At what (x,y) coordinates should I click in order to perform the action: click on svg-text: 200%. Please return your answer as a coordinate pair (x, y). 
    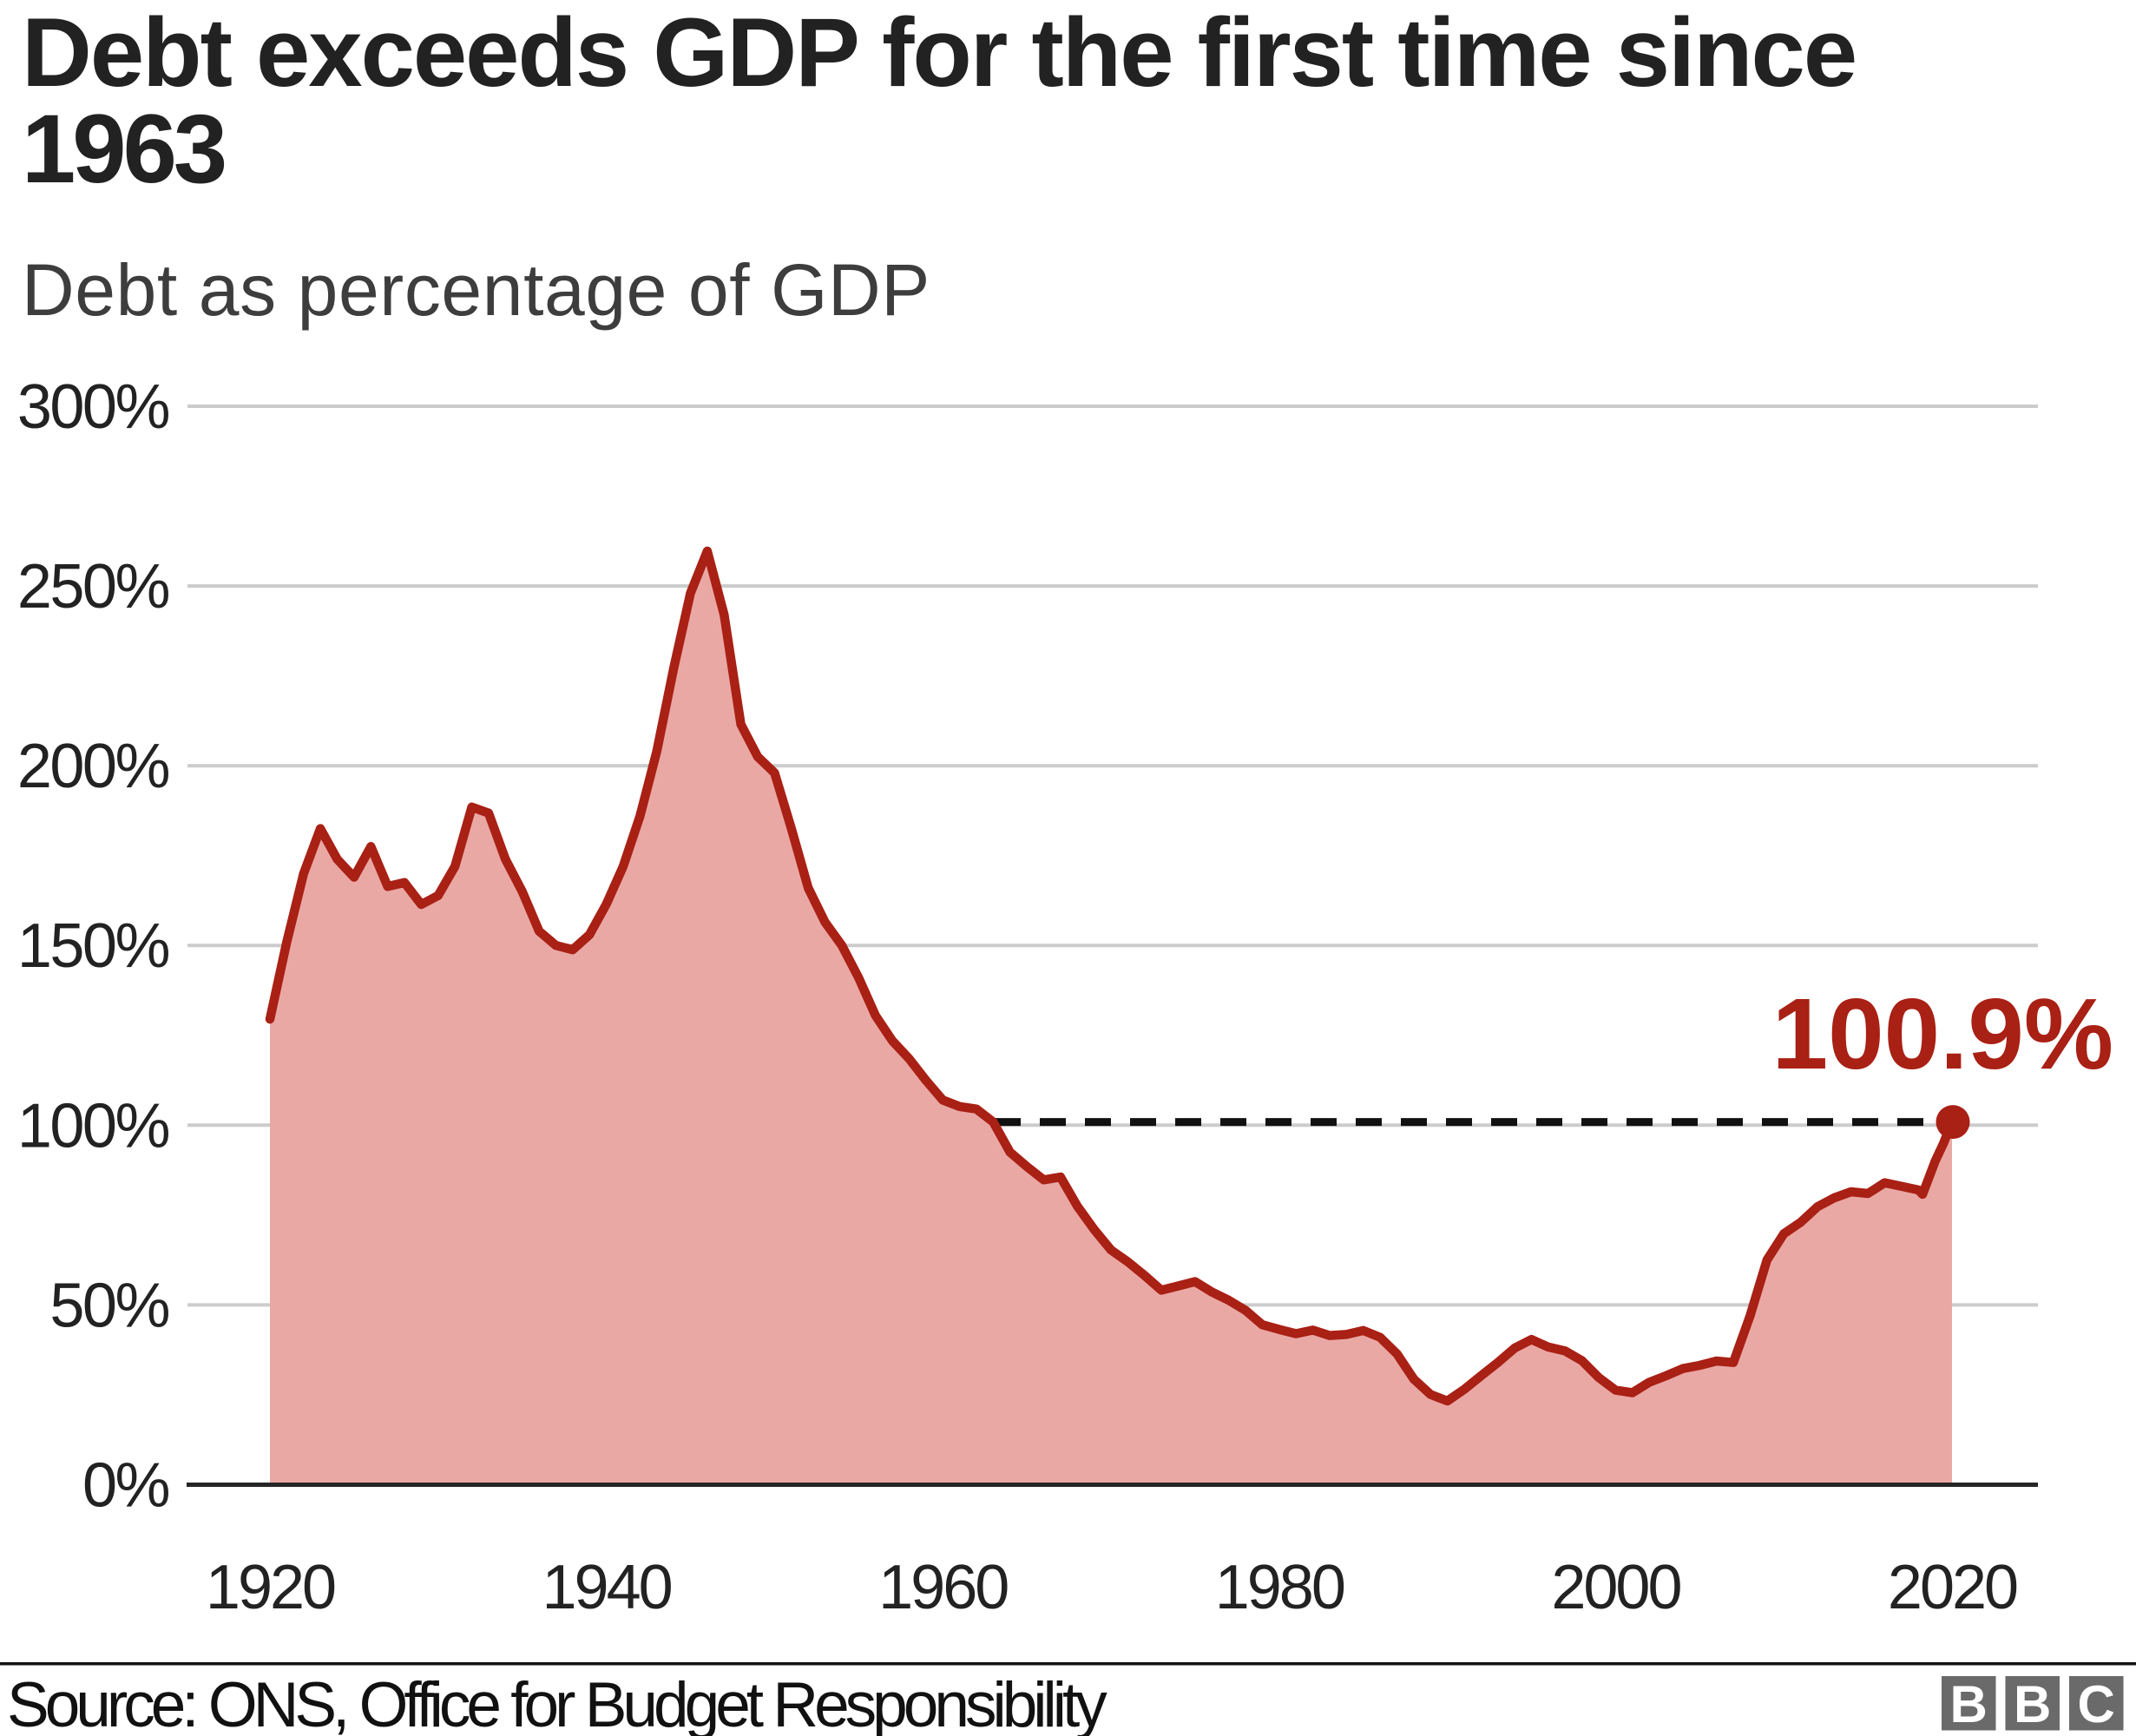
    Looking at the image, I should click on (93, 766).